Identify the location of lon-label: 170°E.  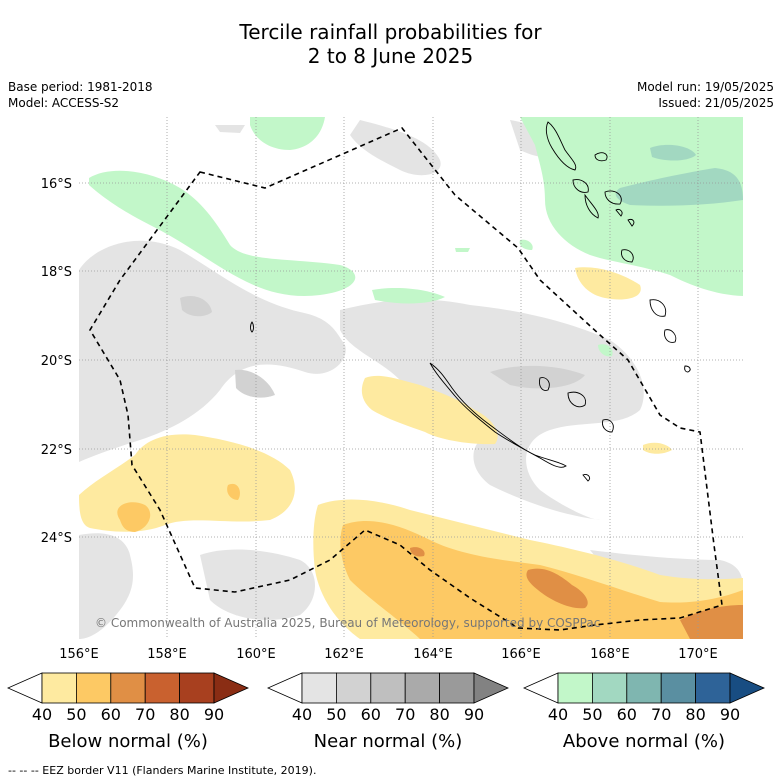
(698, 654).